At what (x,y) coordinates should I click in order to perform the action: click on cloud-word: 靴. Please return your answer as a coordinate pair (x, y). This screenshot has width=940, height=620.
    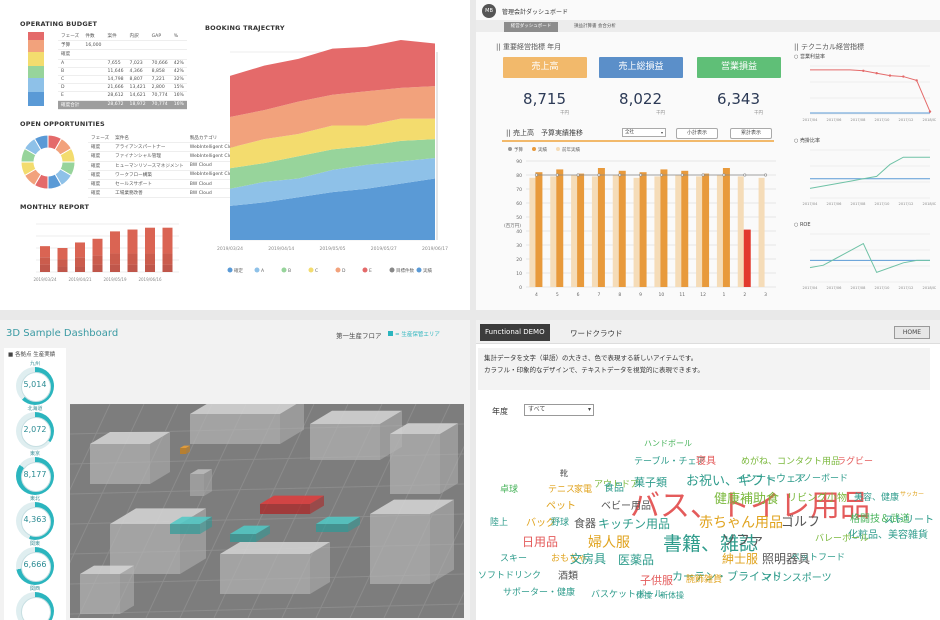
    Looking at the image, I should click on (564, 473).